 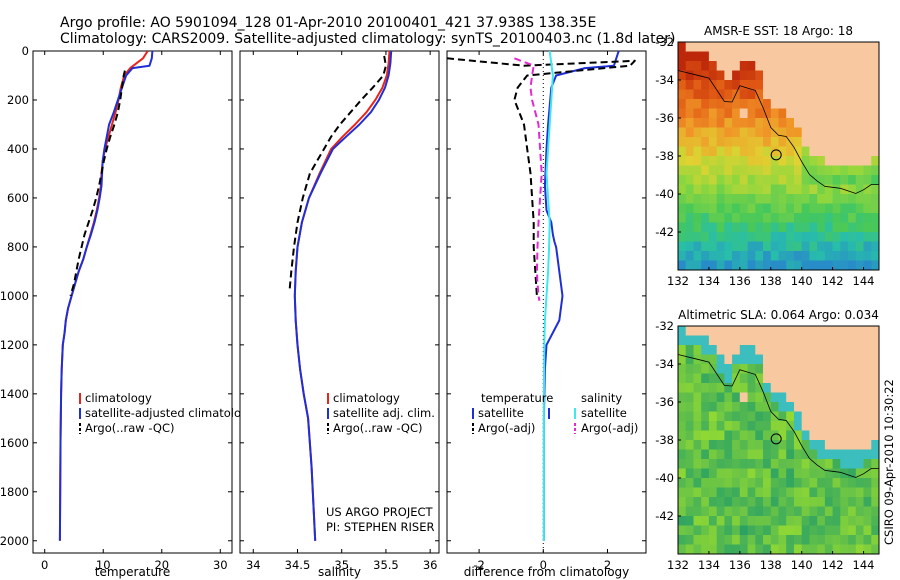 What do you see at coordinates (547, 572) in the screenshot?
I see `difference-xlabel: difference from climatology` at bounding box center [547, 572].